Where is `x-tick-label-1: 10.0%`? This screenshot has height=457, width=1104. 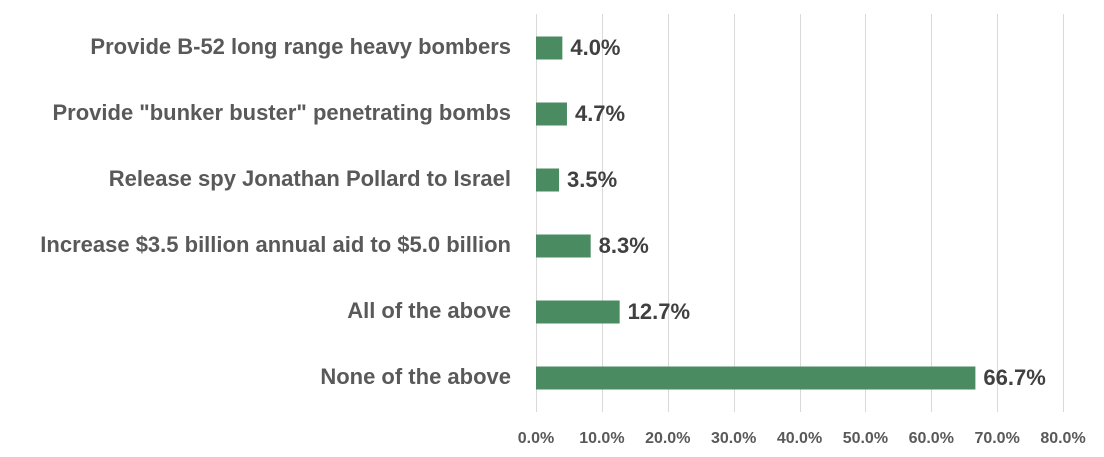 x-tick-label-1: 10.0% is located at coordinates (601, 438).